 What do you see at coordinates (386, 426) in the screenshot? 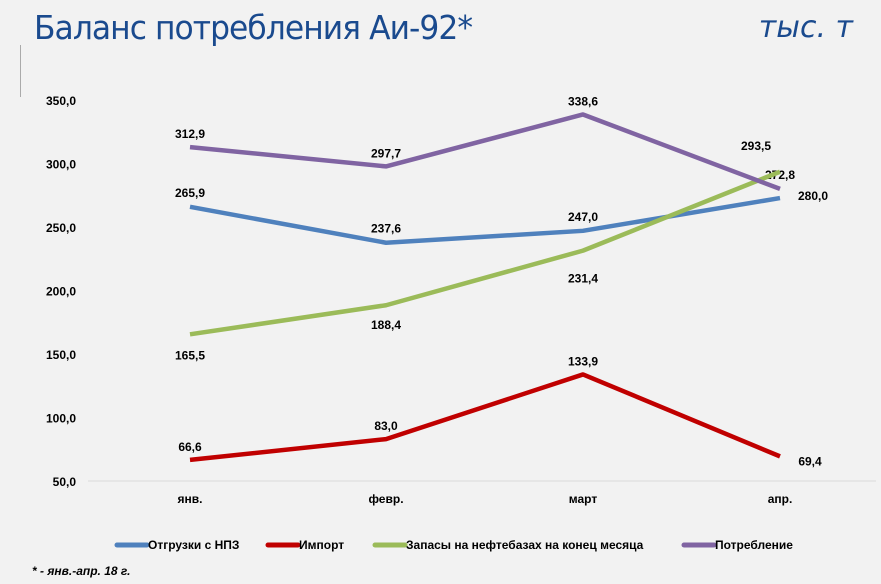
I see `data-label: 83,0` at bounding box center [386, 426].